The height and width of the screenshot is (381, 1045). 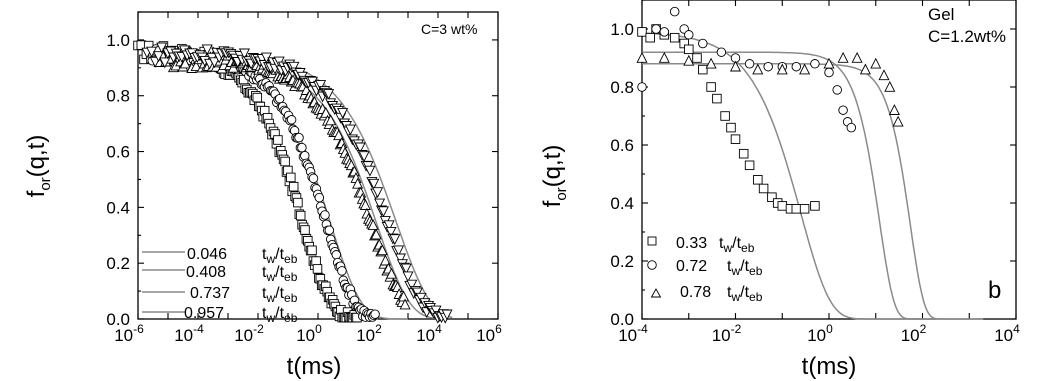 I want to click on panel-letter-b: b, so click(x=994, y=290).